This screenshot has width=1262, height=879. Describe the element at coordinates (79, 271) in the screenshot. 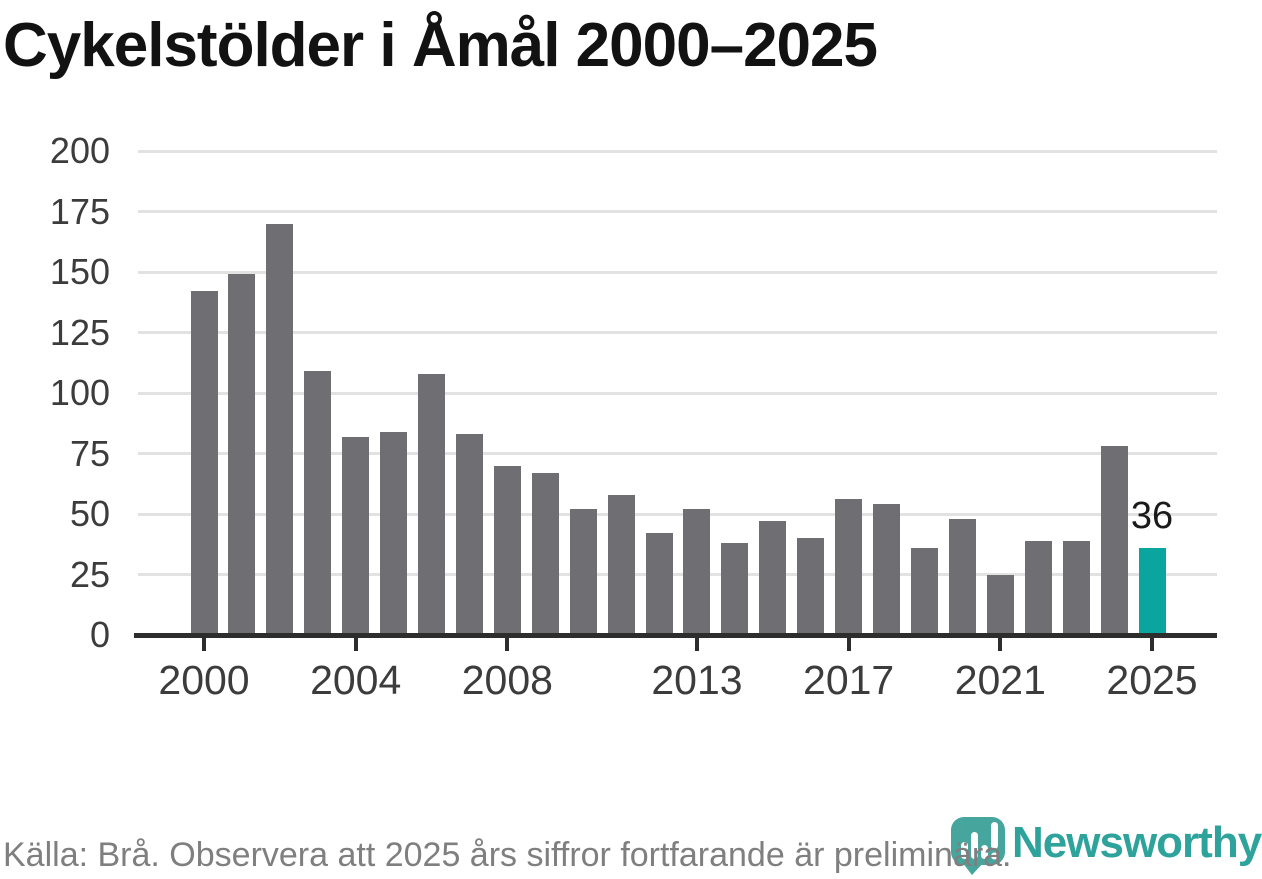

I see `y-axis-label-150: 150` at that location.